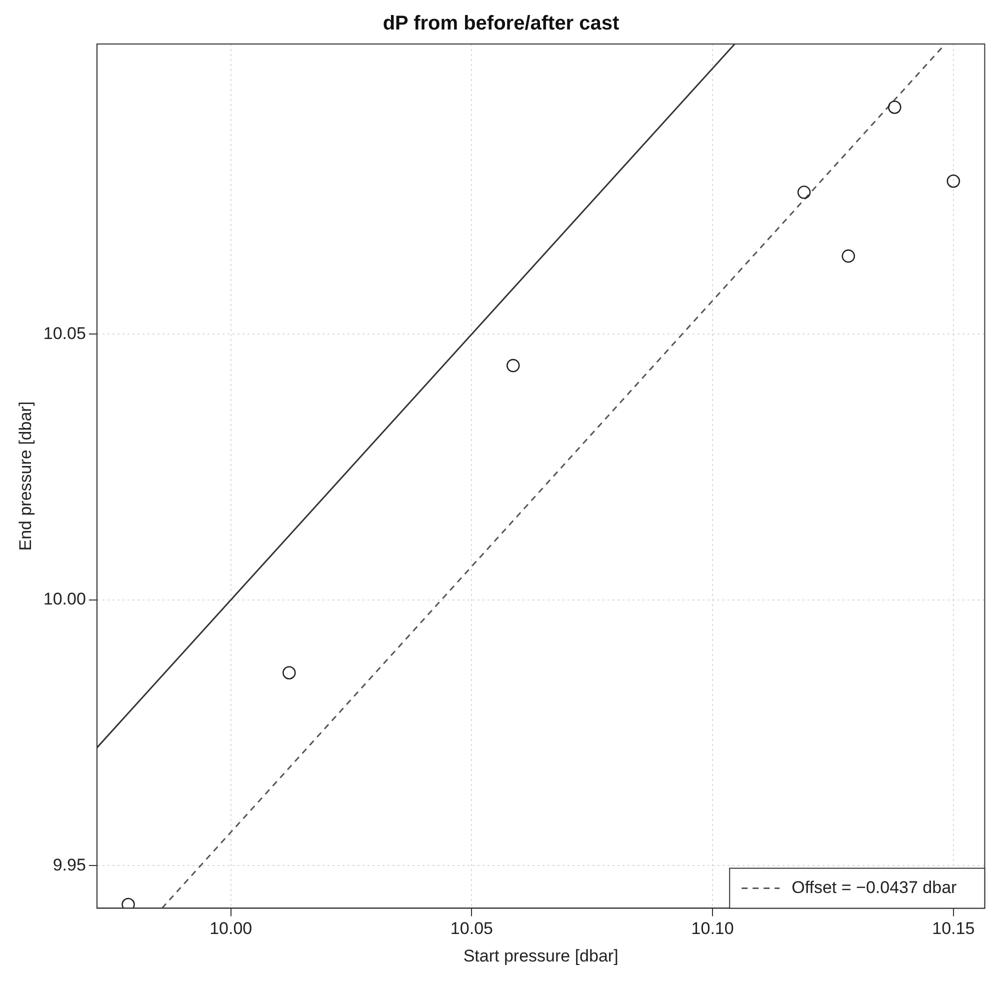  I want to click on x-tick-label: 10.15, so click(953, 928).